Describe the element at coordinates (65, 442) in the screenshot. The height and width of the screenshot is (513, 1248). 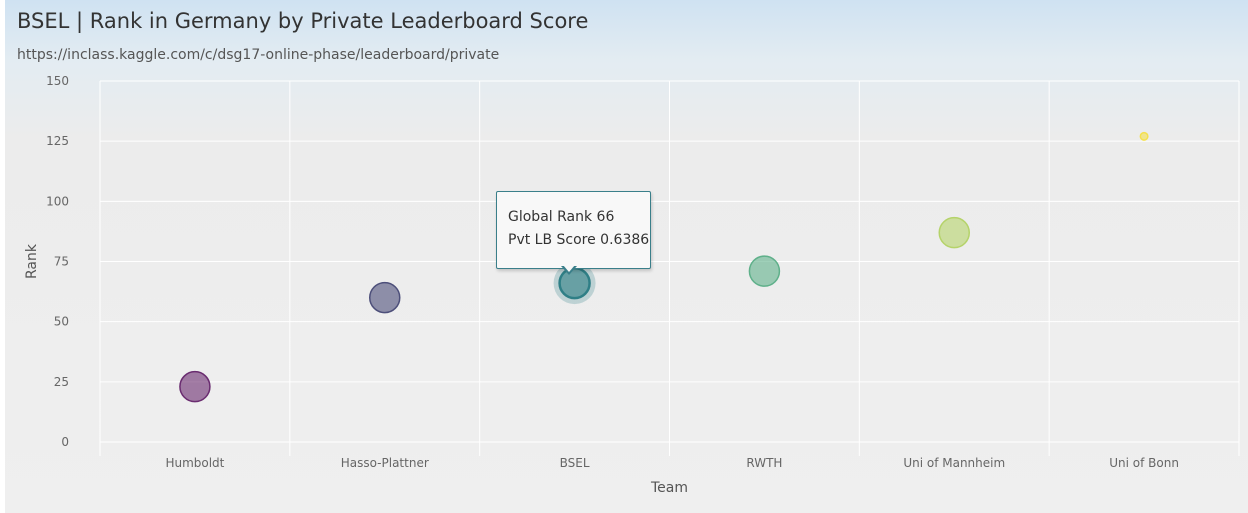
I see `y-tick-label: 0` at that location.